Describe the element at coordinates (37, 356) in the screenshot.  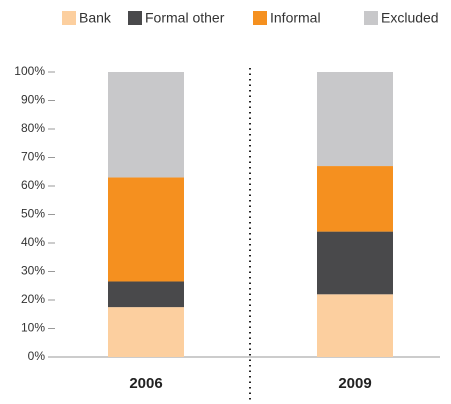
I see `y-tick-label: 0%` at that location.